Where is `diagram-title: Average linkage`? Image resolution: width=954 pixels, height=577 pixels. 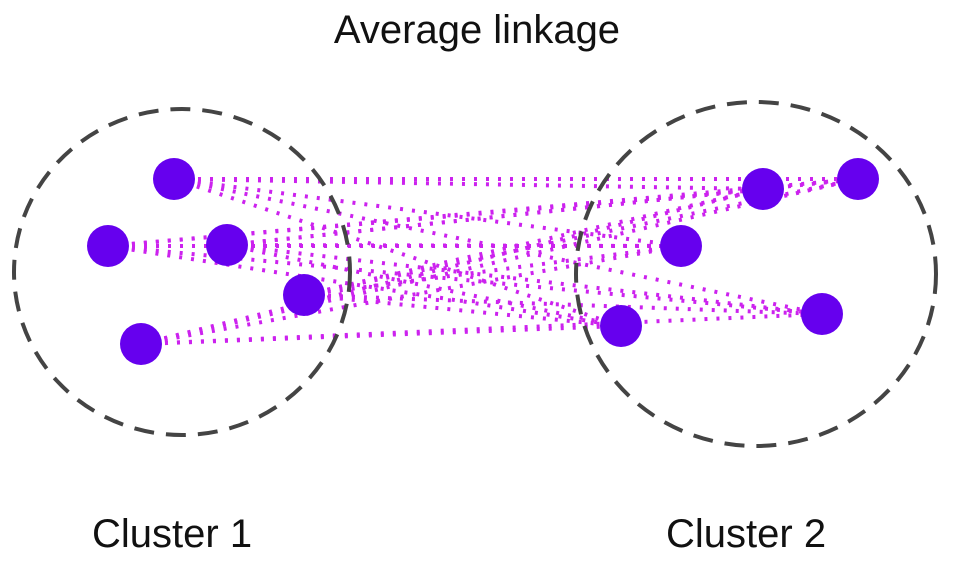
diagram-title: Average linkage is located at coordinates (477, 30).